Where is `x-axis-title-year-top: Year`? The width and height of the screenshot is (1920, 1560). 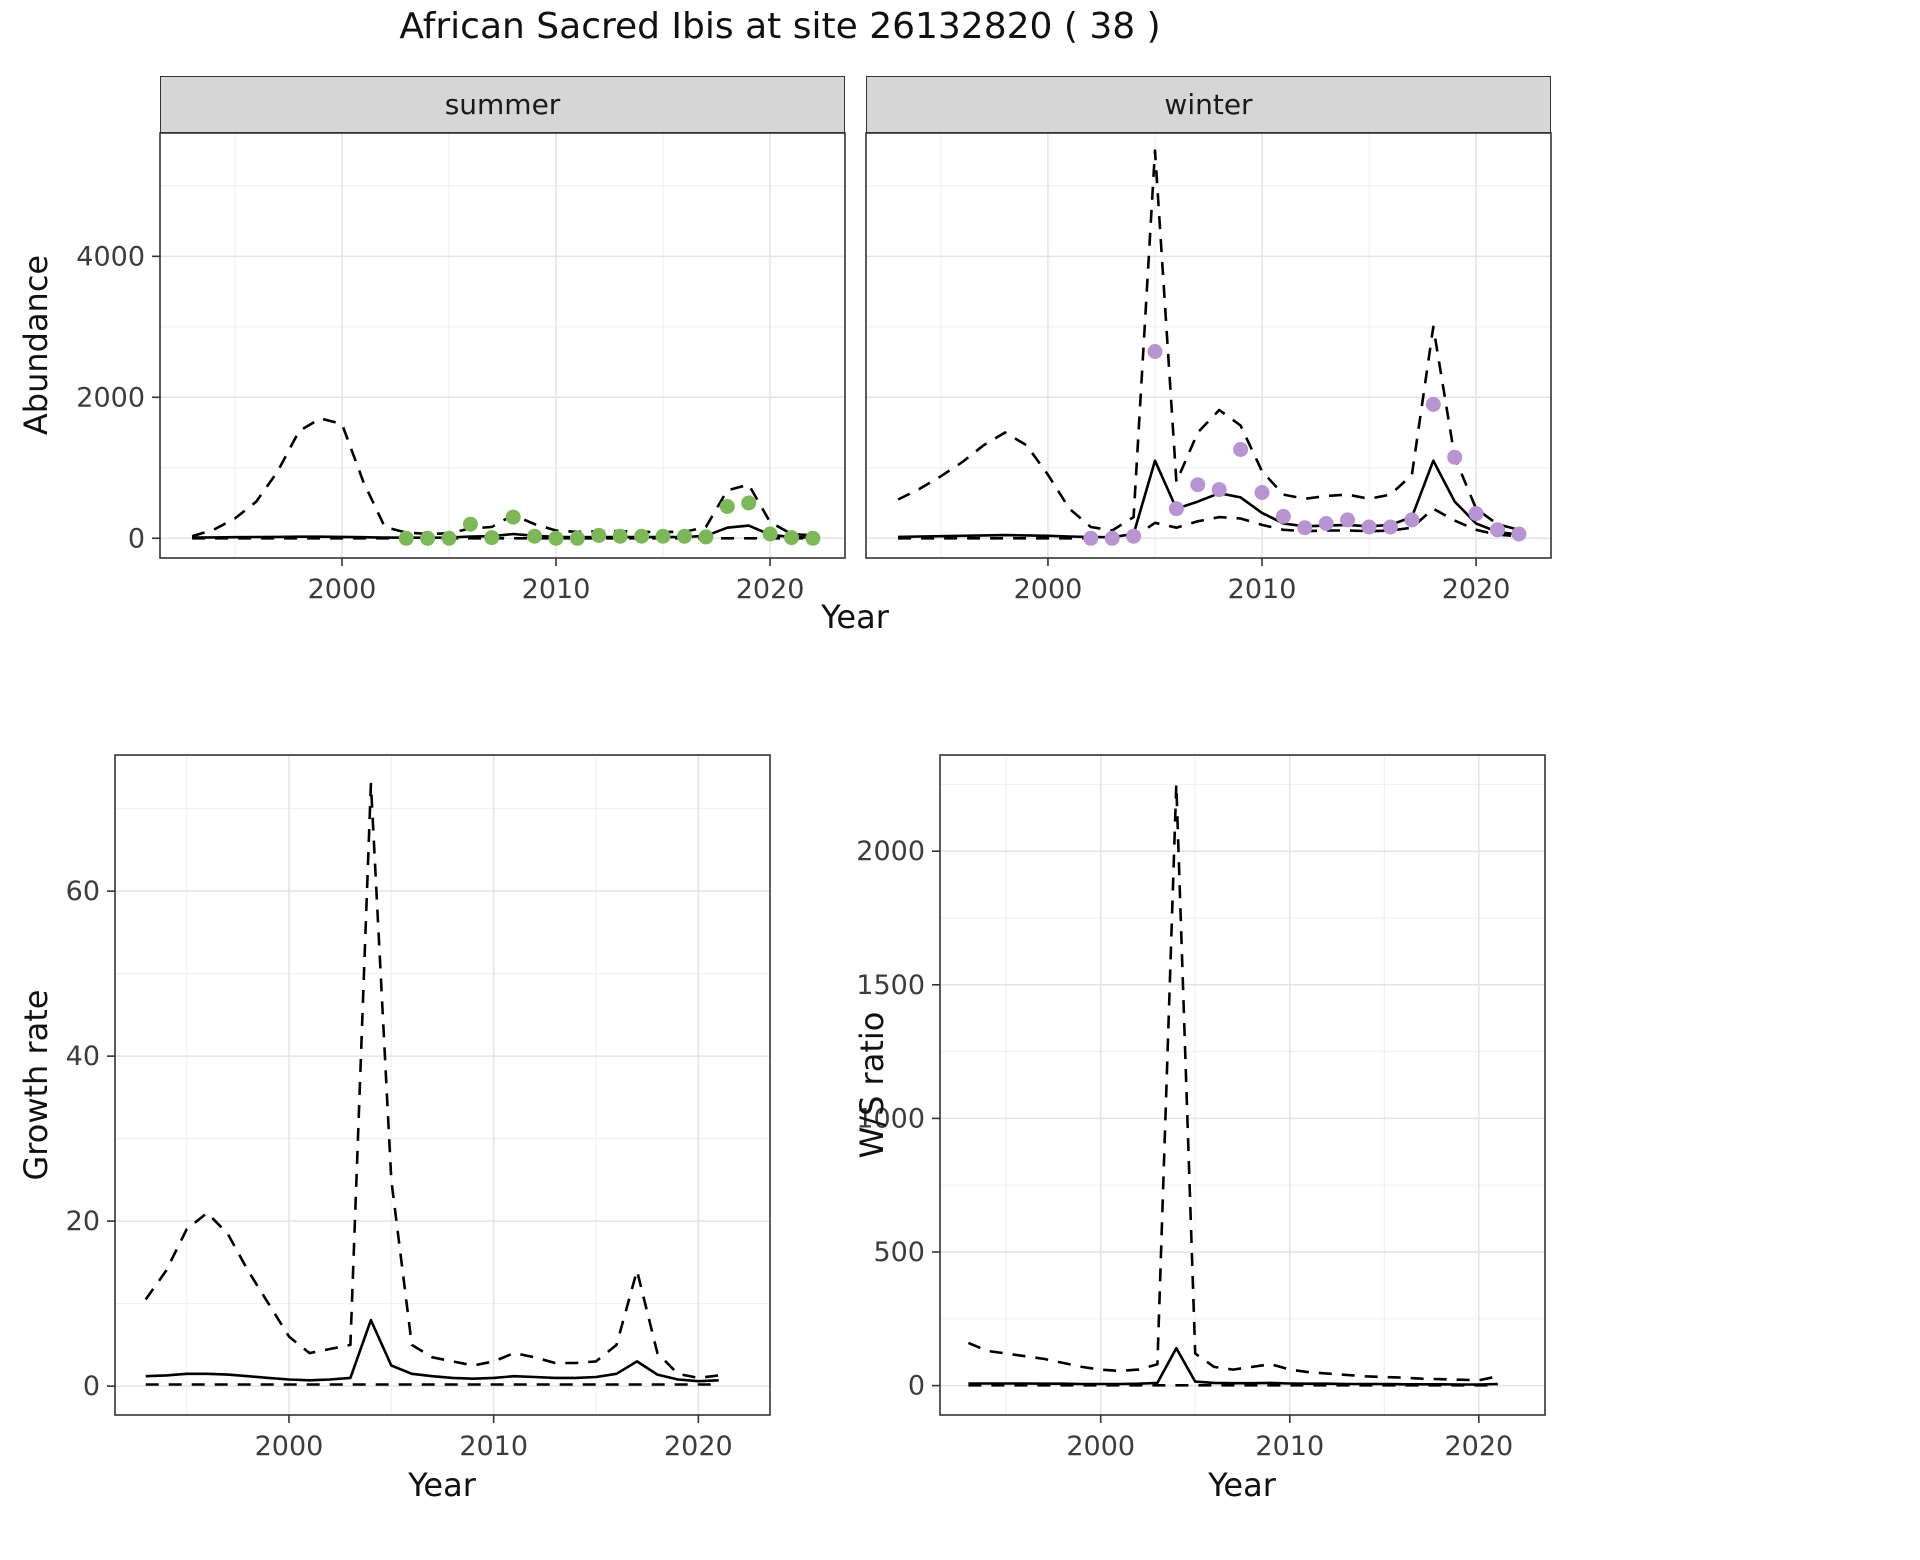 x-axis-title-year-top: Year is located at coordinates (855, 617).